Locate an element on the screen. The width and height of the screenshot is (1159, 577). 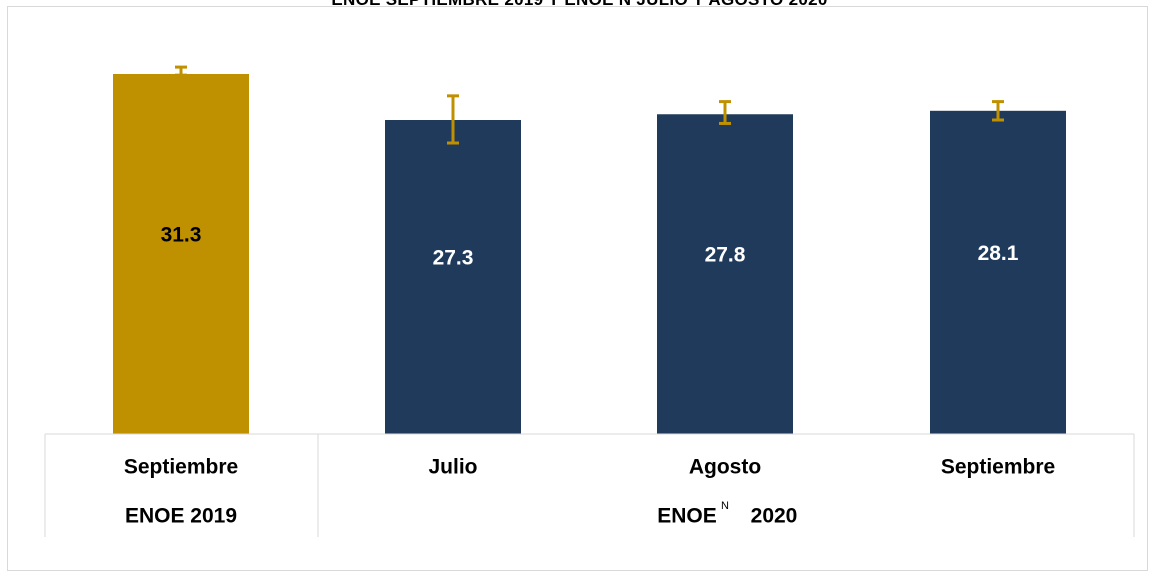
x-tick-label: Julio is located at coordinates (452, 467).